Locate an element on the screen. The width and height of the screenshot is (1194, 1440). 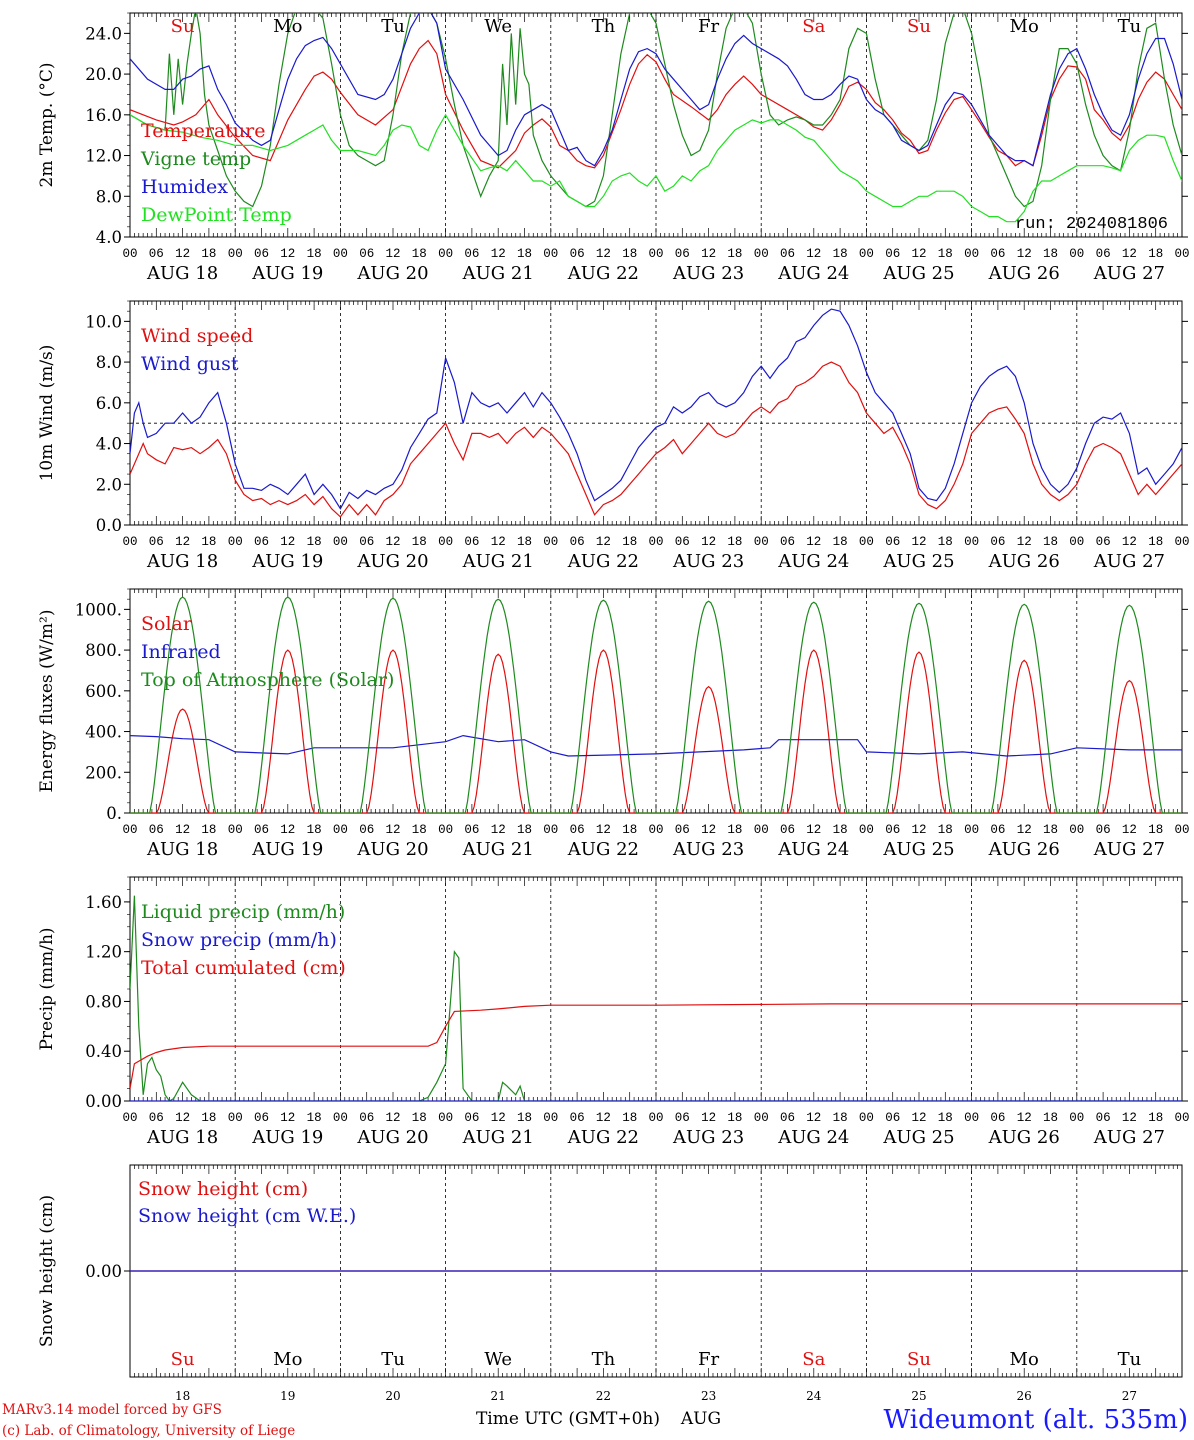
plot-frame is located at coordinates (656, 701).